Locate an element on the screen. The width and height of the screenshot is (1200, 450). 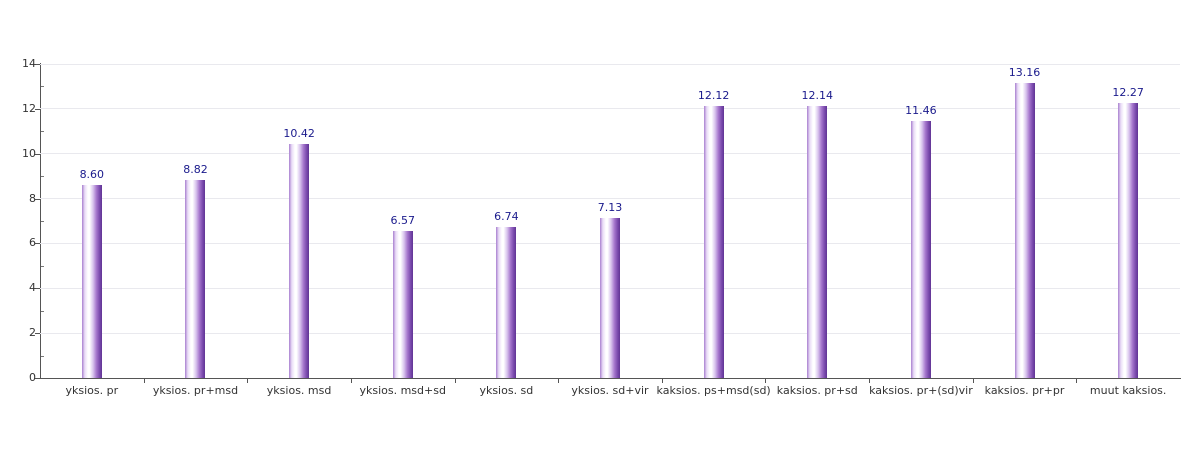
y-axis-tick-label: 2 is located at coordinates (32, 333).